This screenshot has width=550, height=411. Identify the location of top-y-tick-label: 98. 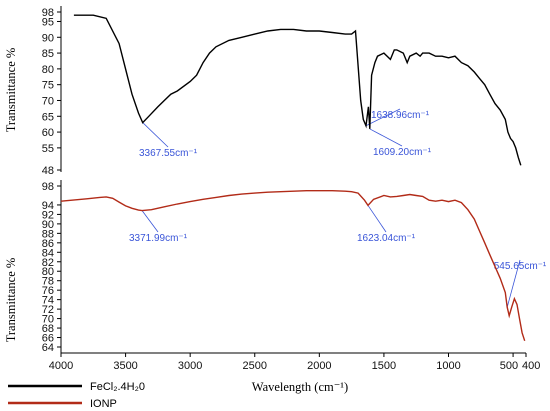
(48, 13).